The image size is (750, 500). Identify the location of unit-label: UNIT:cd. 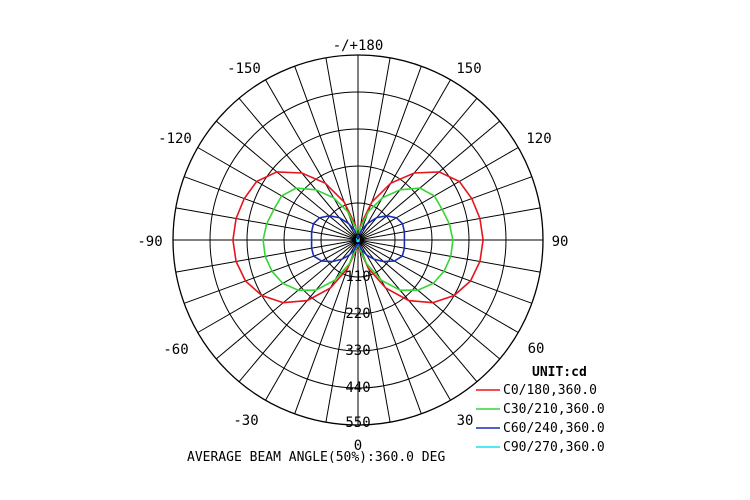
(559, 372).